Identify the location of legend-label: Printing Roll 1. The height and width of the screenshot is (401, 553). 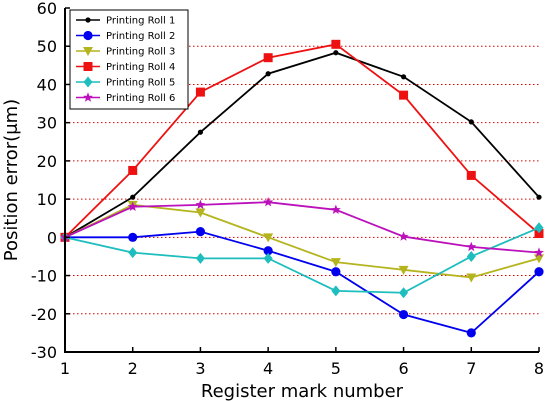
(140, 21).